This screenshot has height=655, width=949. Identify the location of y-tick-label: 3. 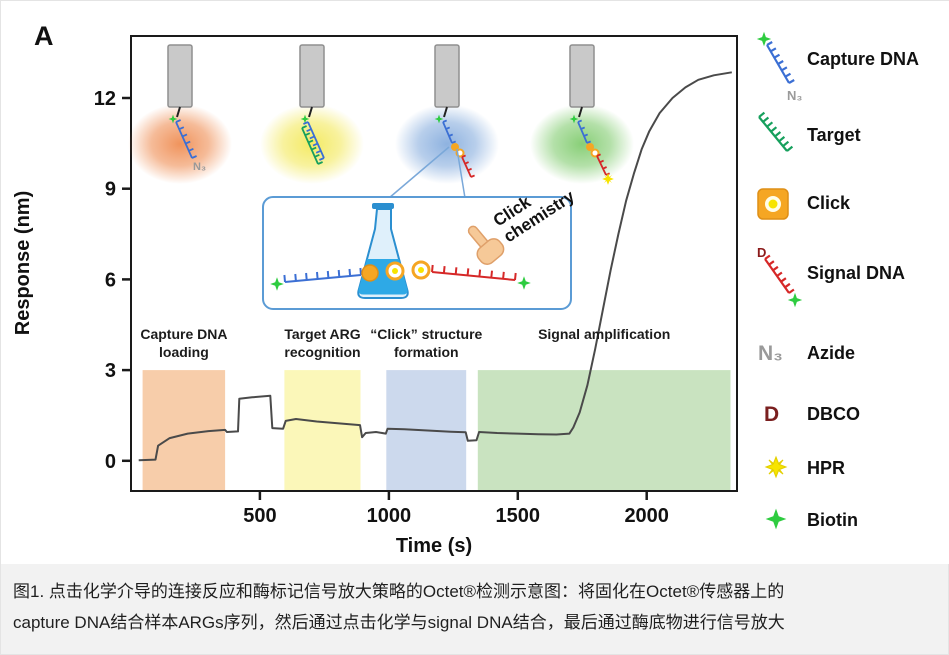
(110, 371).